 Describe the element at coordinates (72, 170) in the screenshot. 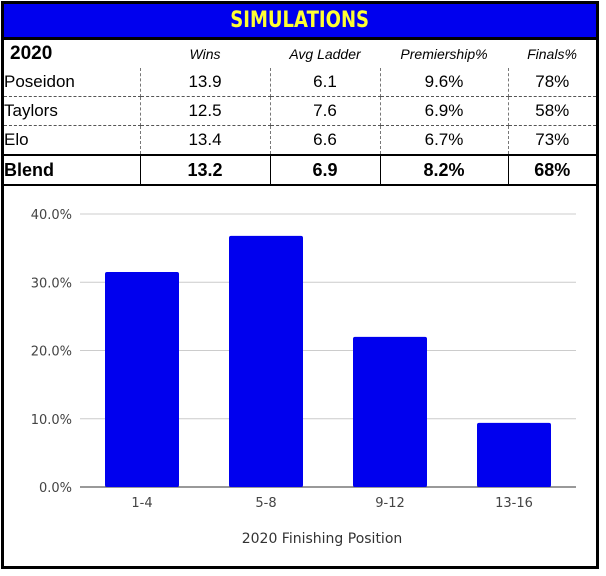

I see `row-name: Blend` at that location.